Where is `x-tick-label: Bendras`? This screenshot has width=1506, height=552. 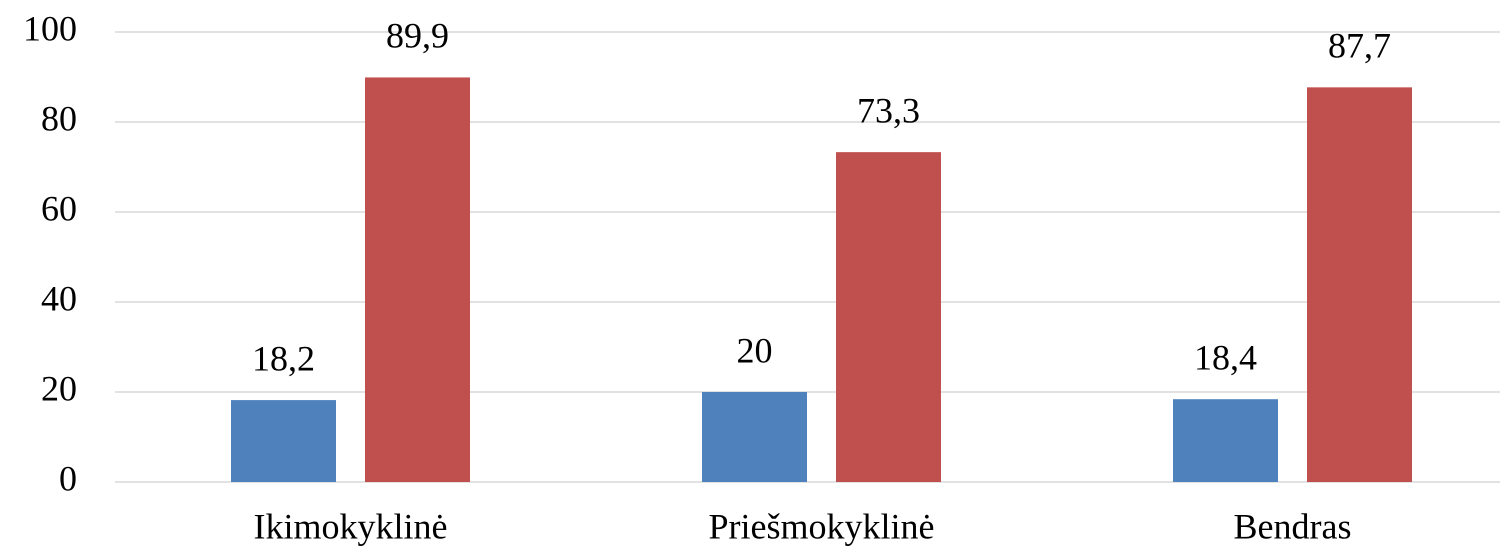 x-tick-label: Bendras is located at coordinates (1293, 526).